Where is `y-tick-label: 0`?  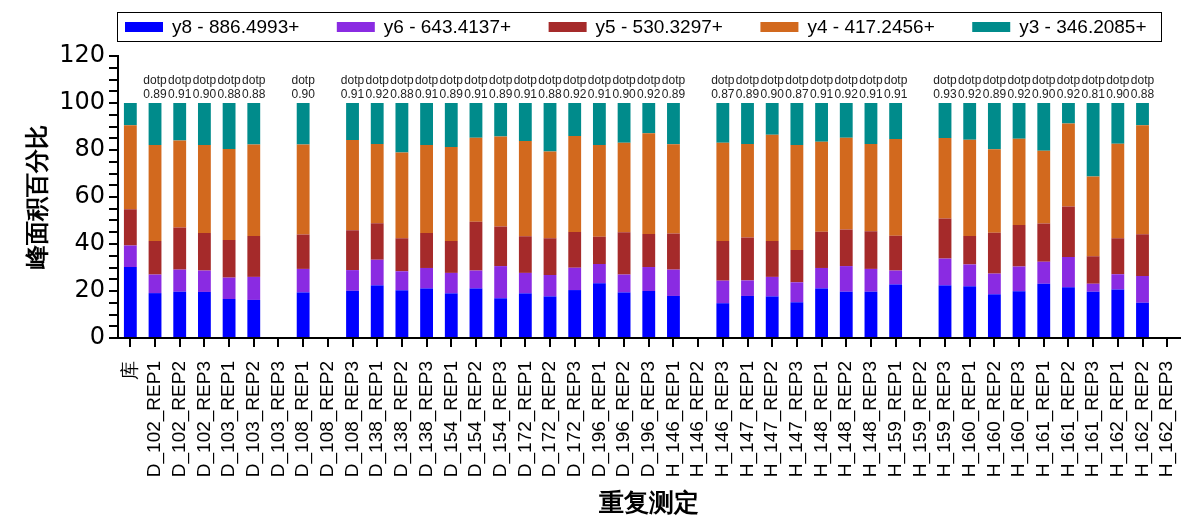
y-tick-label: 0 is located at coordinates (97, 336).